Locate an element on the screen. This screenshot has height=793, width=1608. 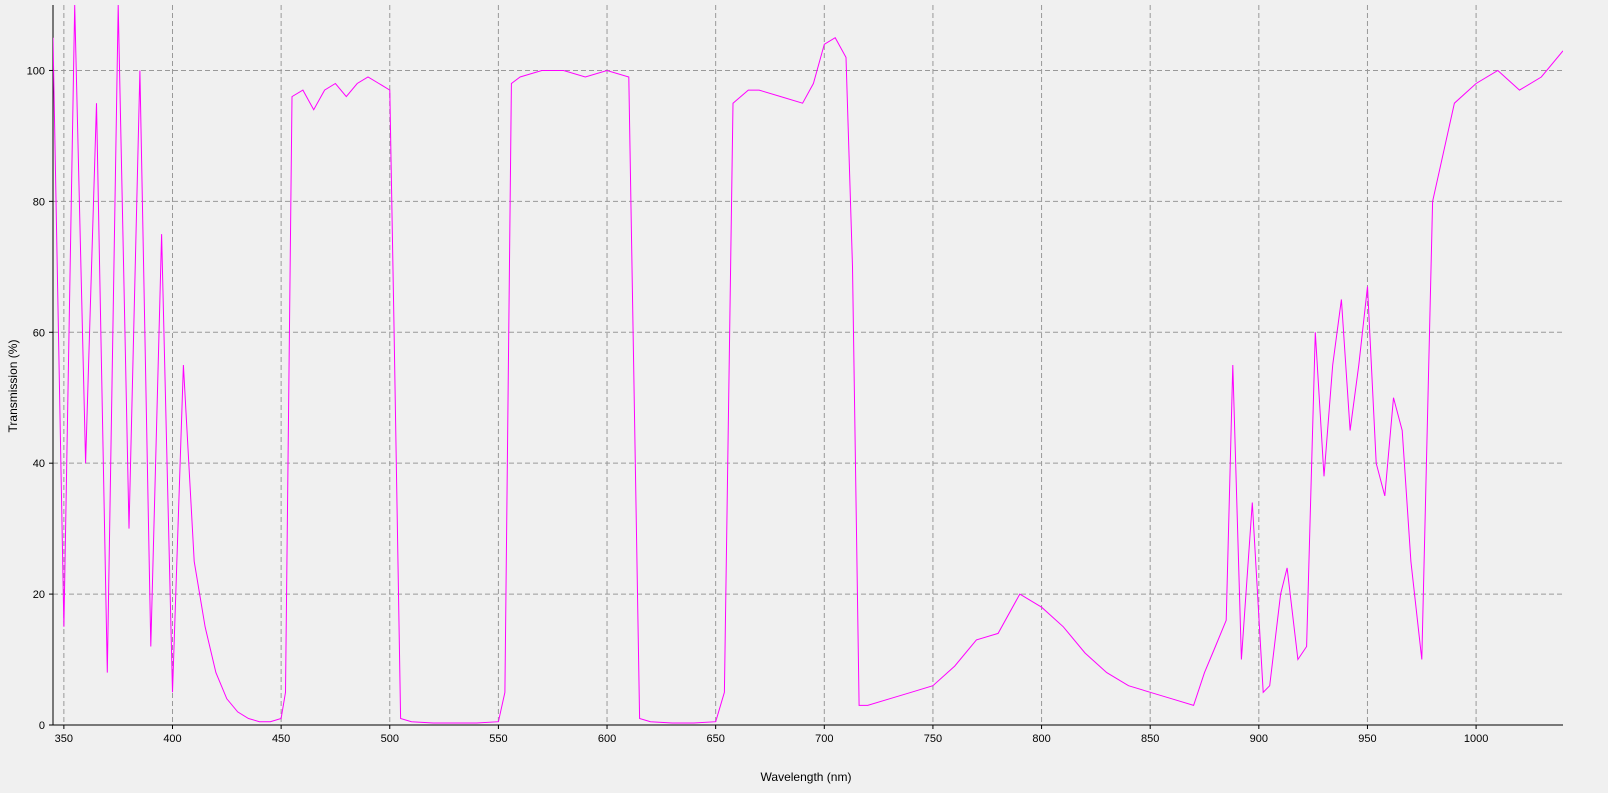
y-tick-label: 60 is located at coordinates (39, 333).